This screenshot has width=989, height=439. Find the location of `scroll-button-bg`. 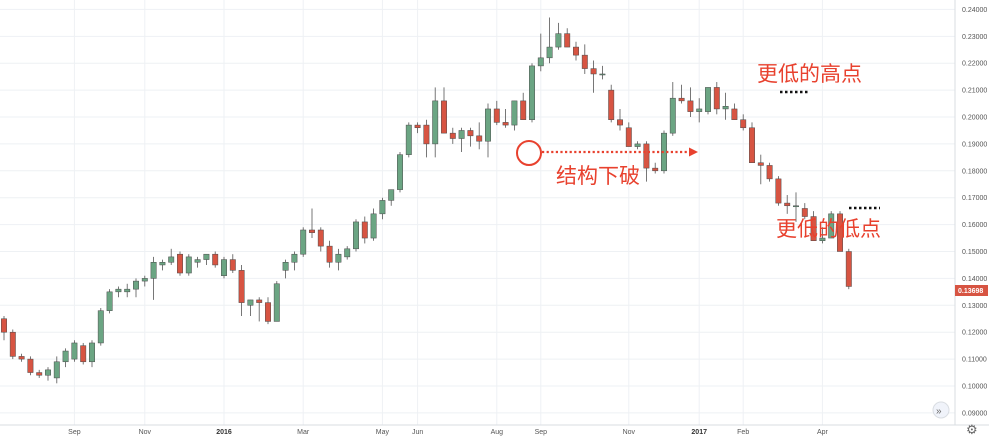

scroll-button-bg is located at coordinates (941, 410).